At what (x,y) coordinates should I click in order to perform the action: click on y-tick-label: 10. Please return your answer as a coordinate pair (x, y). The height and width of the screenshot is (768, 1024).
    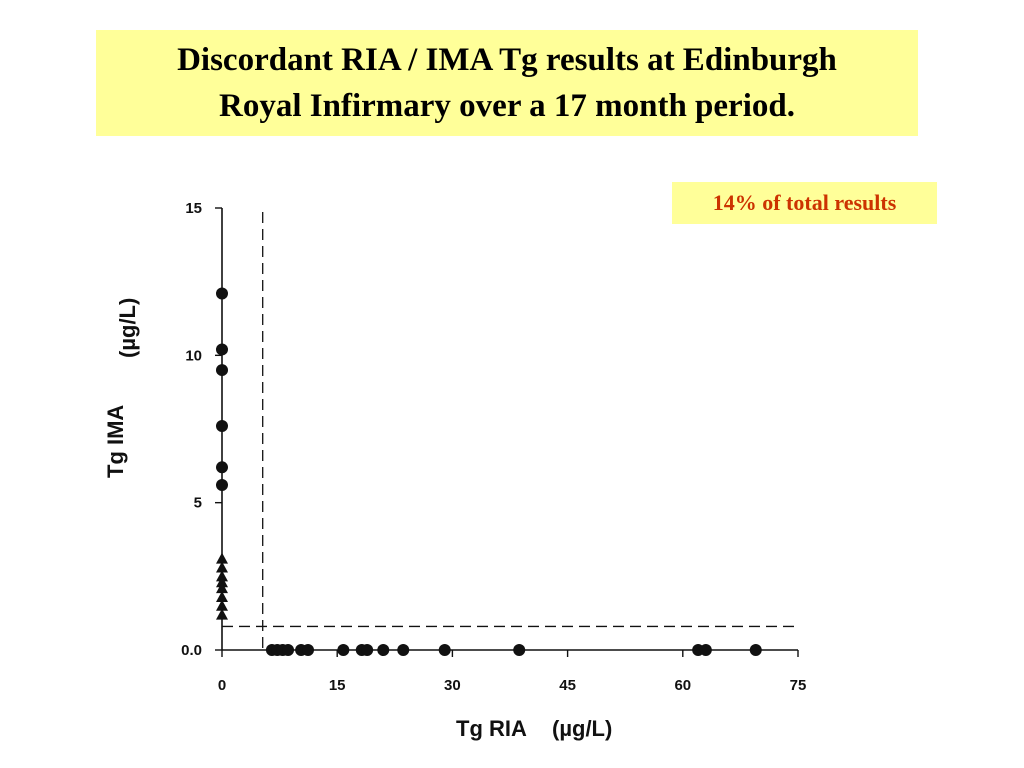
    Looking at the image, I should click on (193, 355).